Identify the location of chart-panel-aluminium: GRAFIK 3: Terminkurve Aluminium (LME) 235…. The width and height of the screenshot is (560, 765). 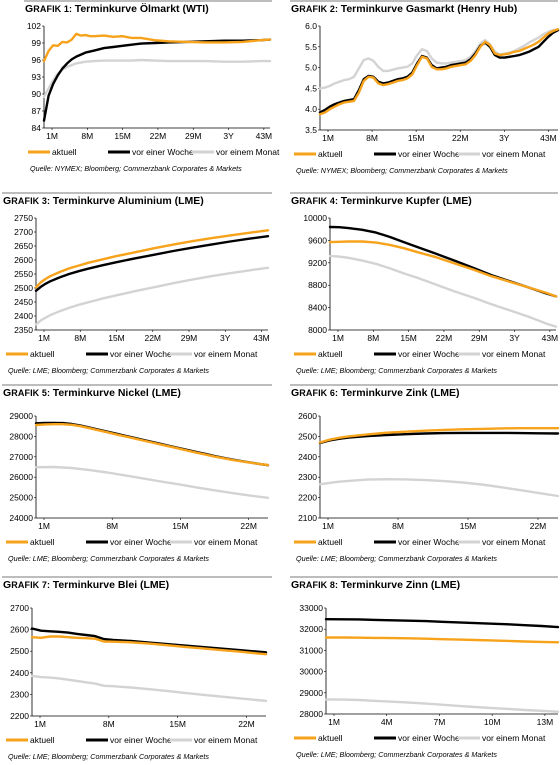
(137, 287).